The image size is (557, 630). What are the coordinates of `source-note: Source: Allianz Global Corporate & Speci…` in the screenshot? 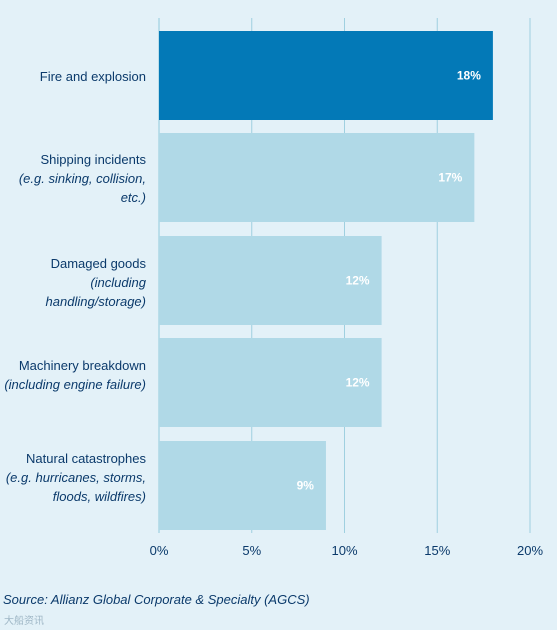 It's located at (156, 599).